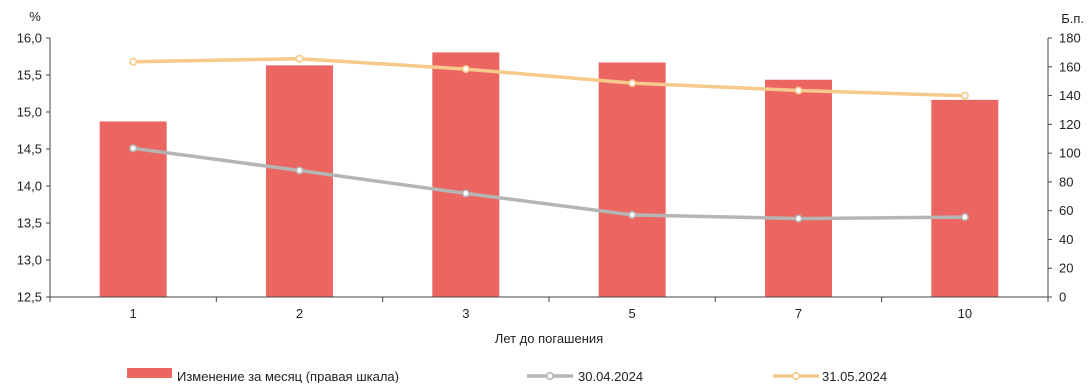 The width and height of the screenshot is (1089, 388). What do you see at coordinates (133, 313) in the screenshot?
I see `x-tick-label: 1` at bounding box center [133, 313].